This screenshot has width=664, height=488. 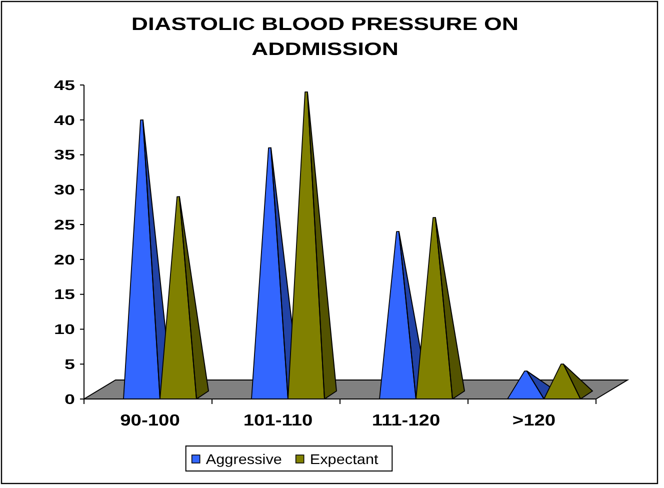 I want to click on y-tick-label: 0, so click(x=69, y=399).